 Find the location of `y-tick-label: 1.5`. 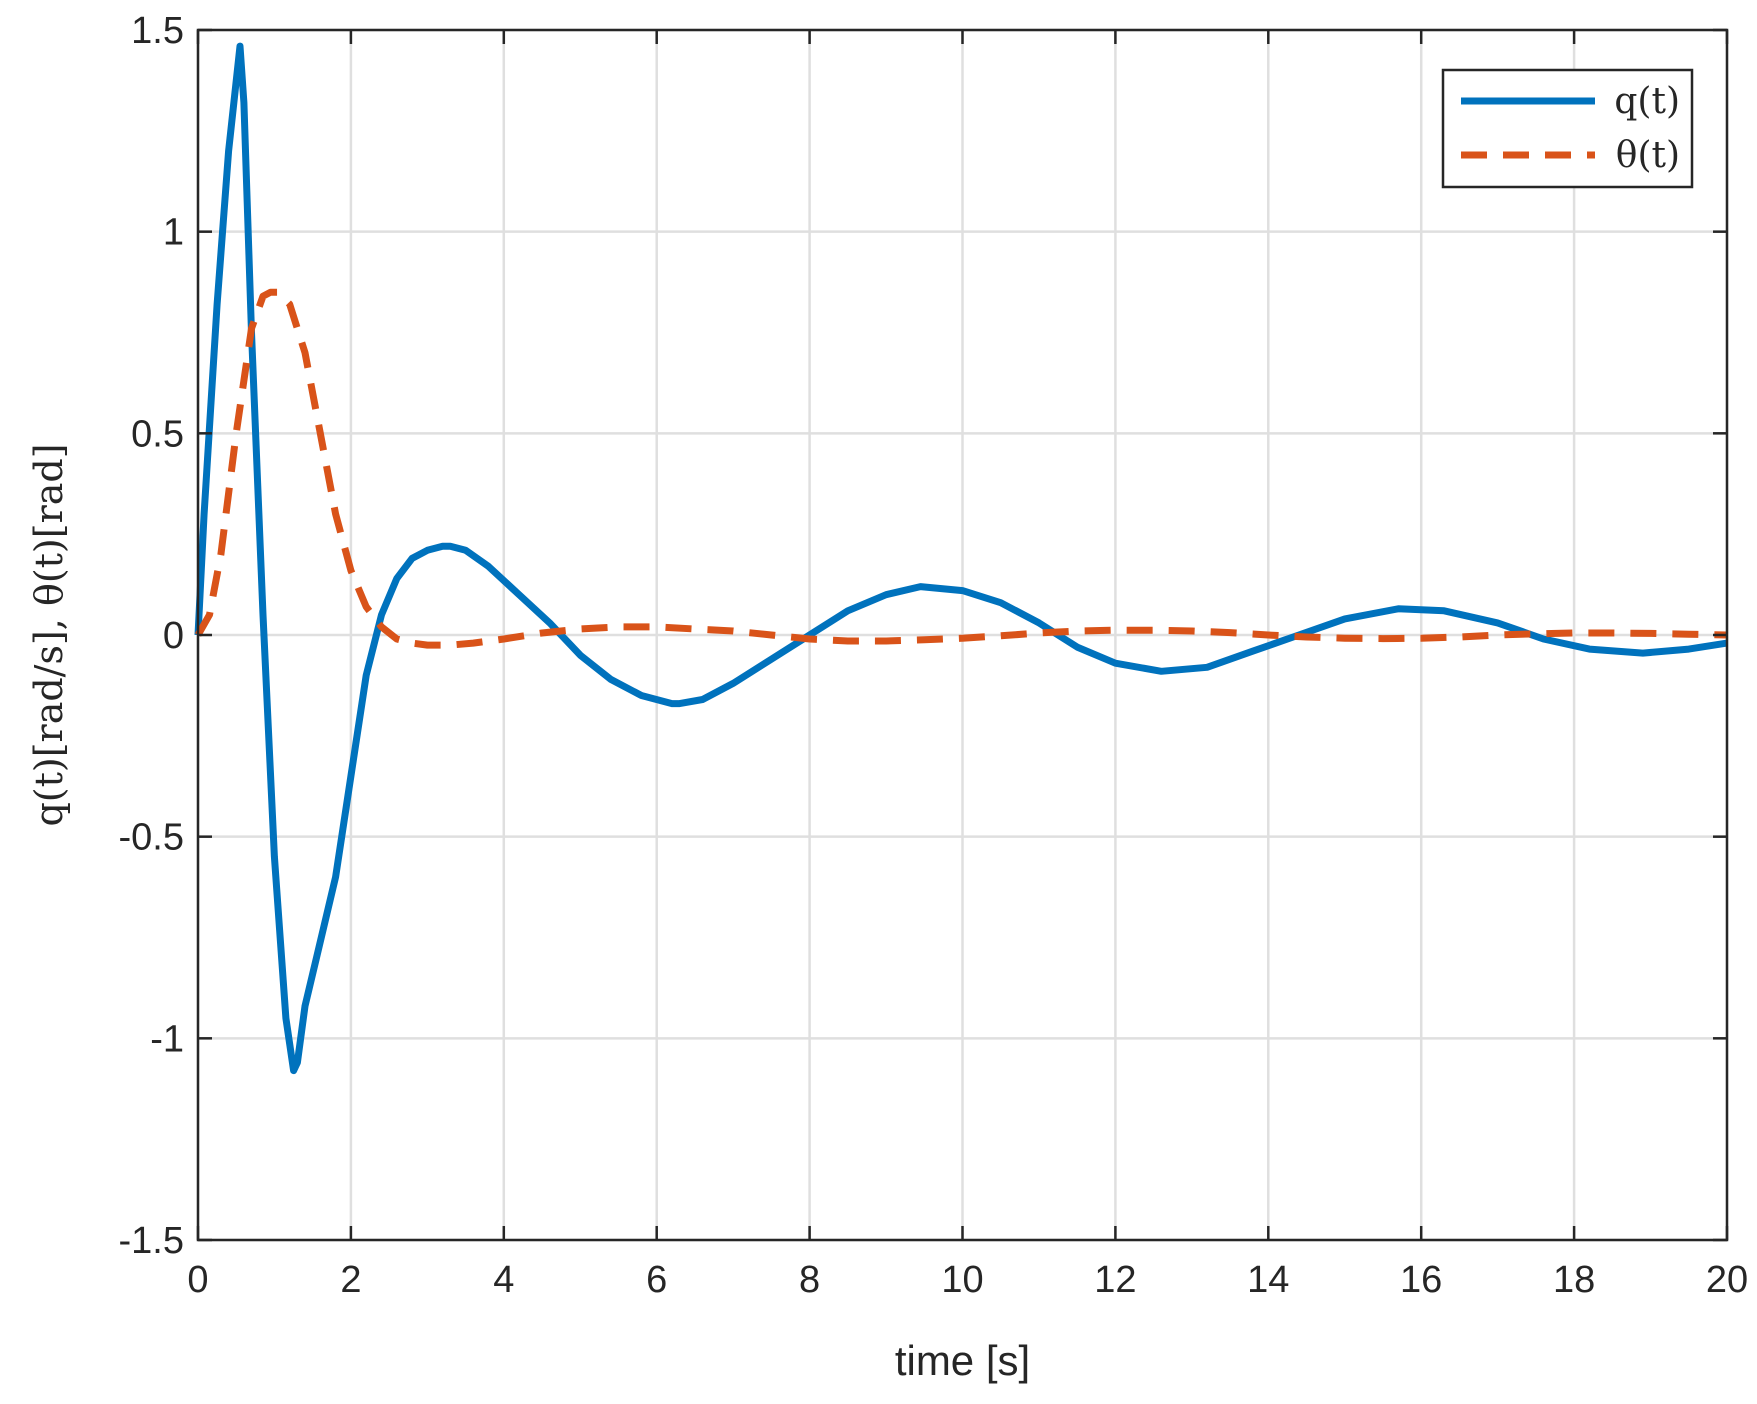

y-tick-label: 1.5 is located at coordinates (157, 31).